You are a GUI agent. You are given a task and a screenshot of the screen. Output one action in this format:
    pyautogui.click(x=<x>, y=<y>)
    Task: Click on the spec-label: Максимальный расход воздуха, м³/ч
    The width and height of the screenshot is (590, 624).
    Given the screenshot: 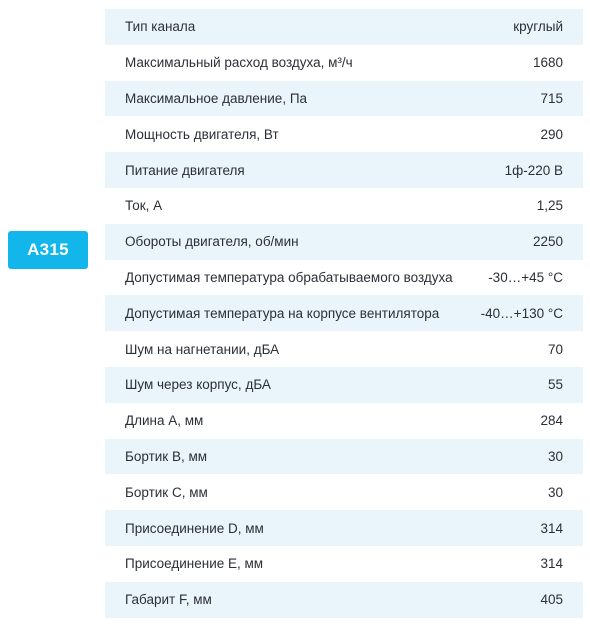 What is the action you would take?
    pyautogui.click(x=239, y=63)
    